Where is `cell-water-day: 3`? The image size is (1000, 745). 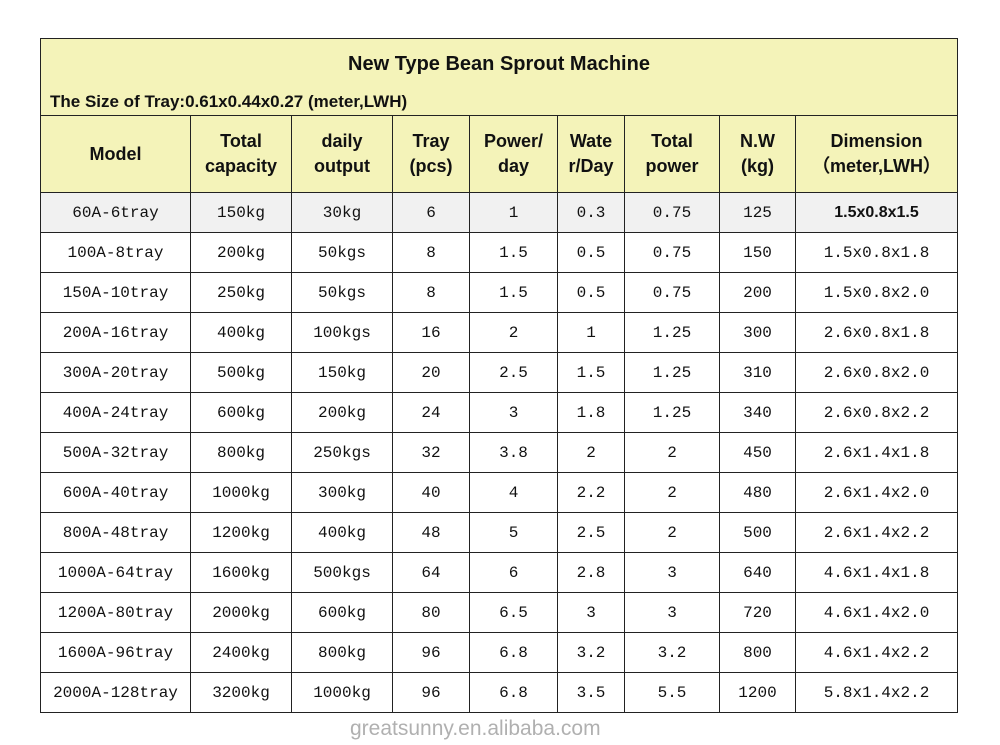
cell-water-day: 3 is located at coordinates (591, 612).